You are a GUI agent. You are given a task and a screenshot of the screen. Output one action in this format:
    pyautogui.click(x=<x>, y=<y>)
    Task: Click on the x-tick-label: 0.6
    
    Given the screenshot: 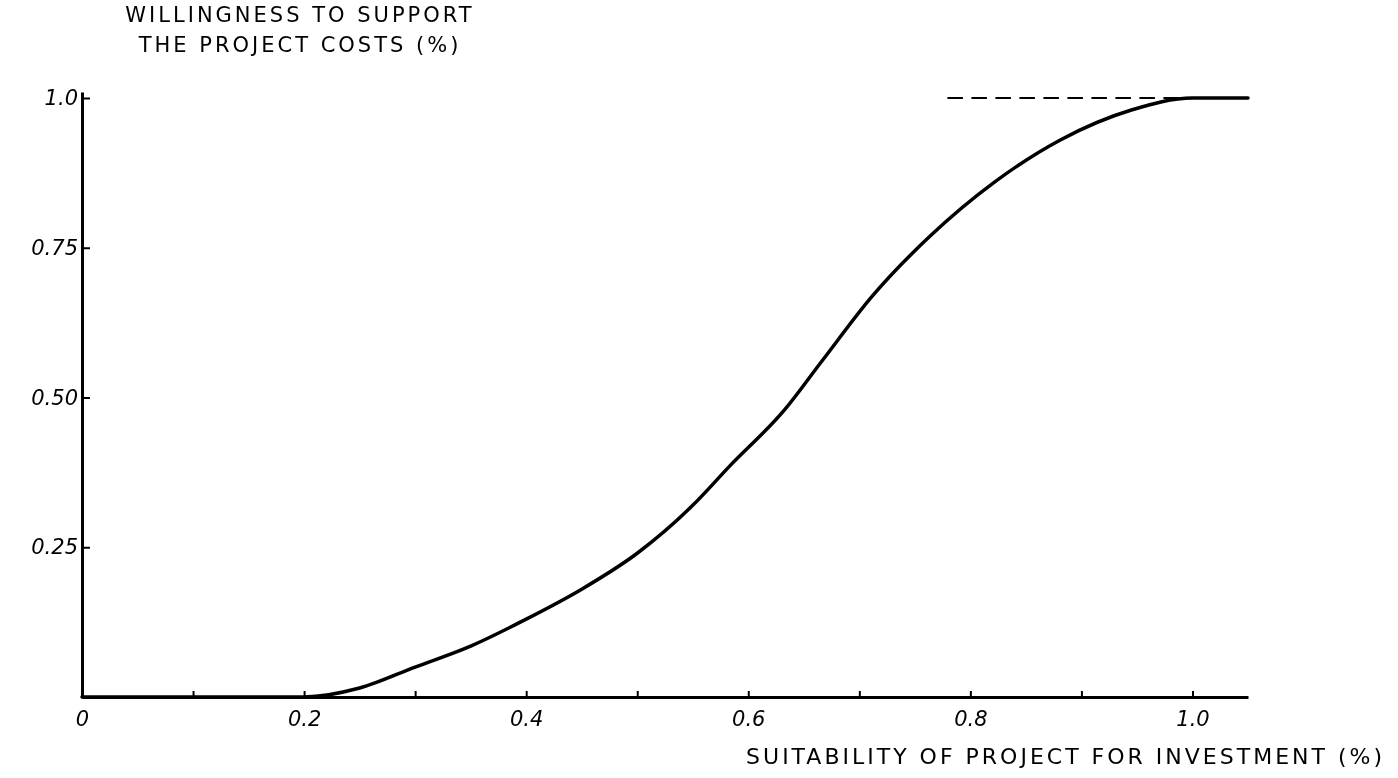 What is the action you would take?
    pyautogui.click(x=749, y=718)
    